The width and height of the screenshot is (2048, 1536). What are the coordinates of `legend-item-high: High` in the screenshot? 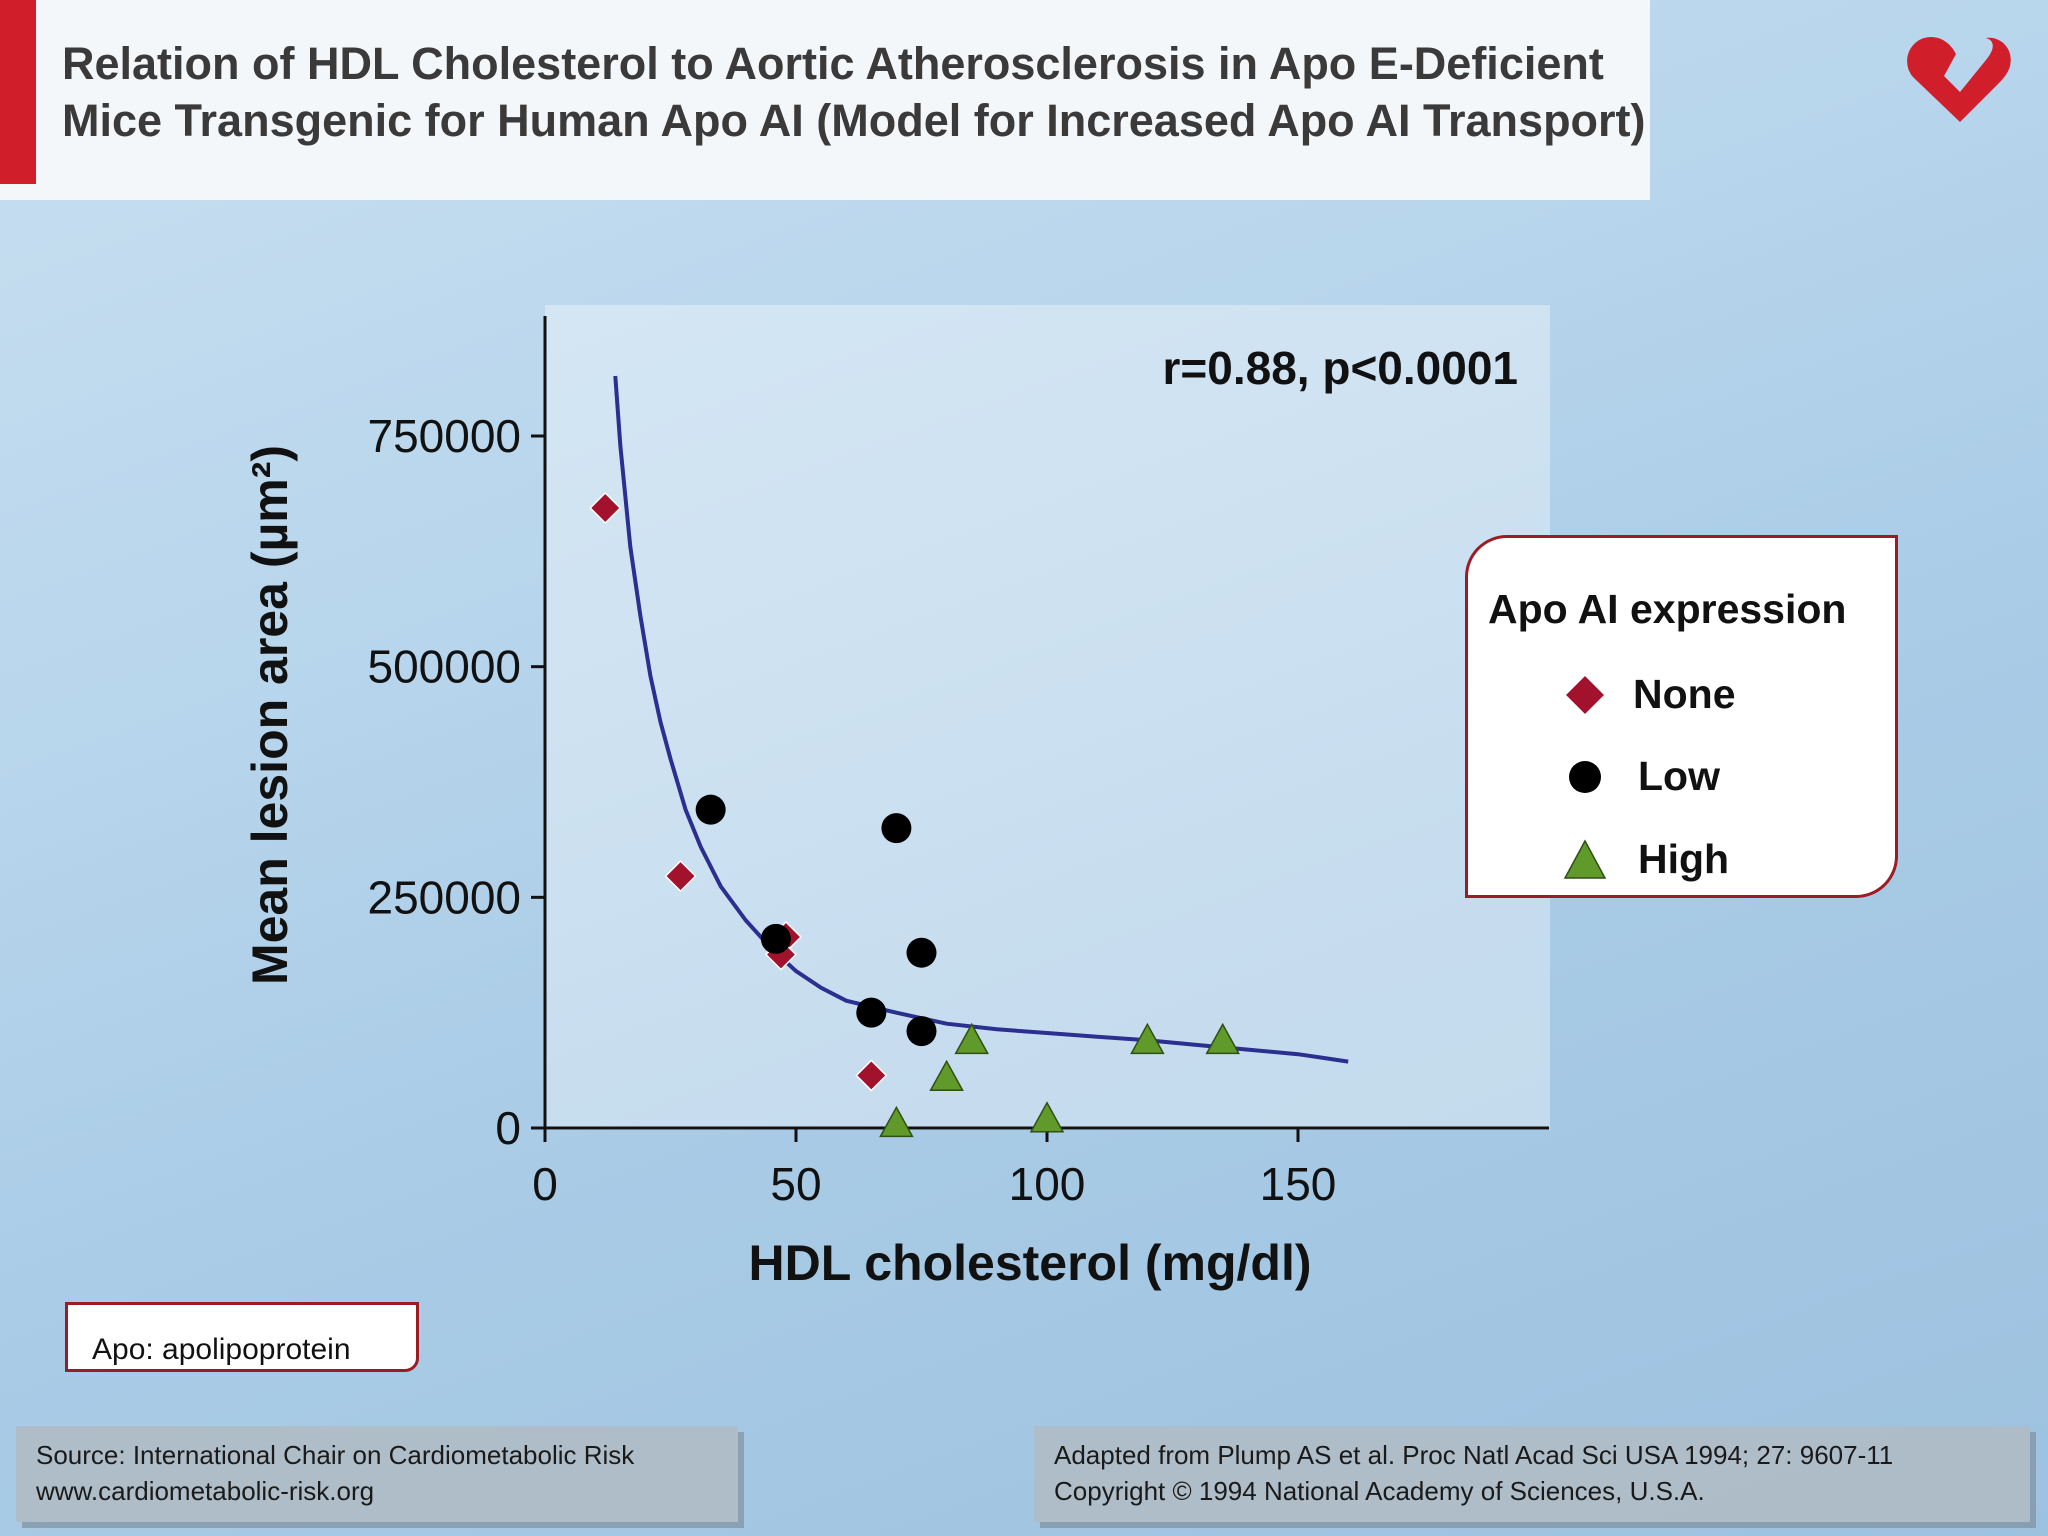 It's located at (1681, 858).